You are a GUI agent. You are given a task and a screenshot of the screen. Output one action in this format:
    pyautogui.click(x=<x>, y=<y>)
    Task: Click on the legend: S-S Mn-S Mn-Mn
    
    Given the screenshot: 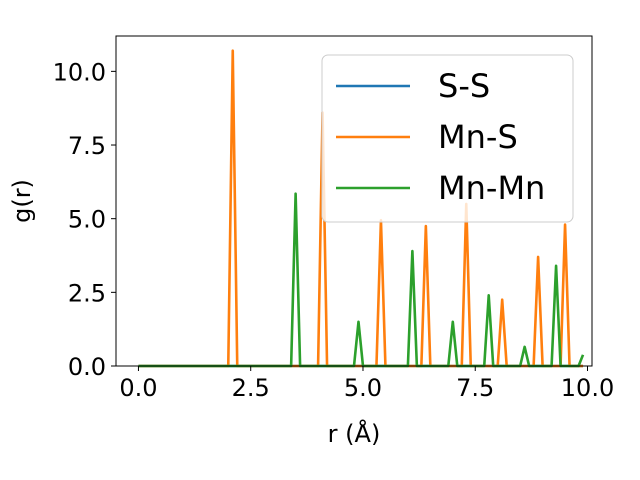 What is the action you would take?
    pyautogui.click(x=447, y=138)
    